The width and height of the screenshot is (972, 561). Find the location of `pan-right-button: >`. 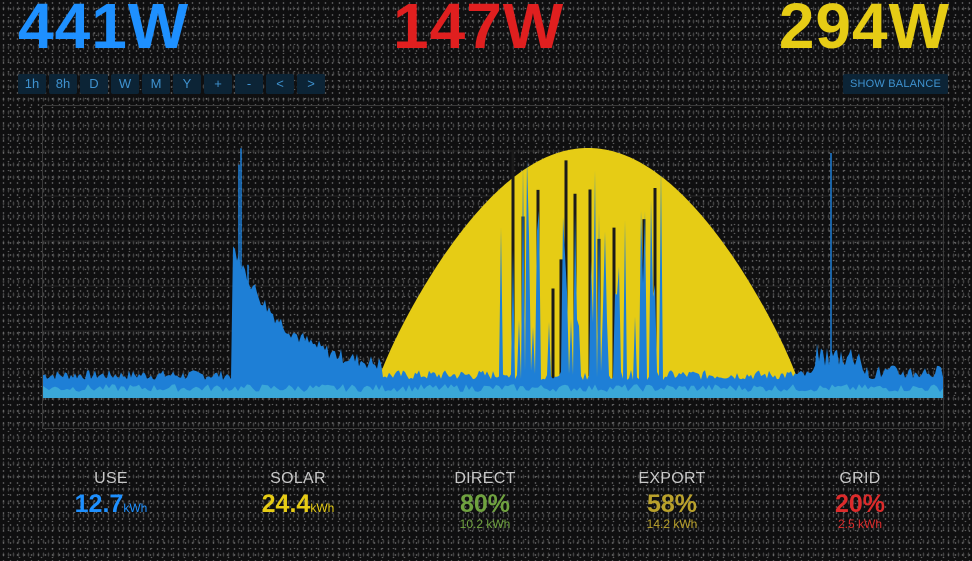

pan-right-button: > is located at coordinates (311, 84).